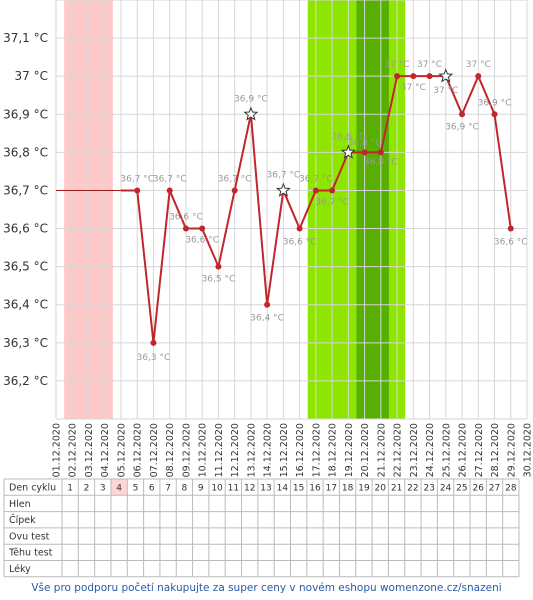  I want to click on y-tick-label: 36,4 °C, so click(25, 305).